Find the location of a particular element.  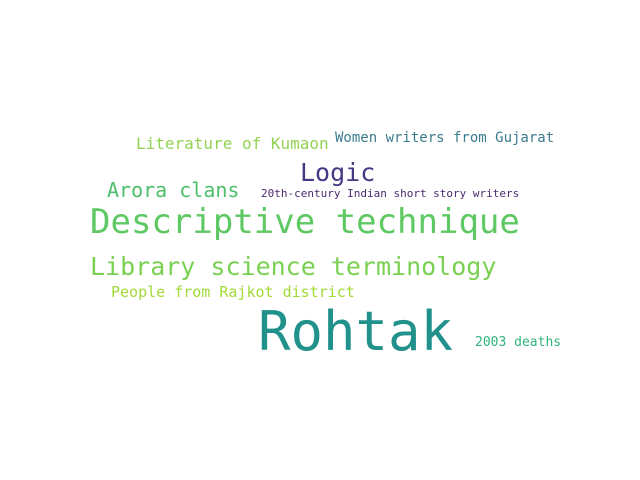

word-literature-of-kumaon: Literature of Kumaon is located at coordinates (232, 143).